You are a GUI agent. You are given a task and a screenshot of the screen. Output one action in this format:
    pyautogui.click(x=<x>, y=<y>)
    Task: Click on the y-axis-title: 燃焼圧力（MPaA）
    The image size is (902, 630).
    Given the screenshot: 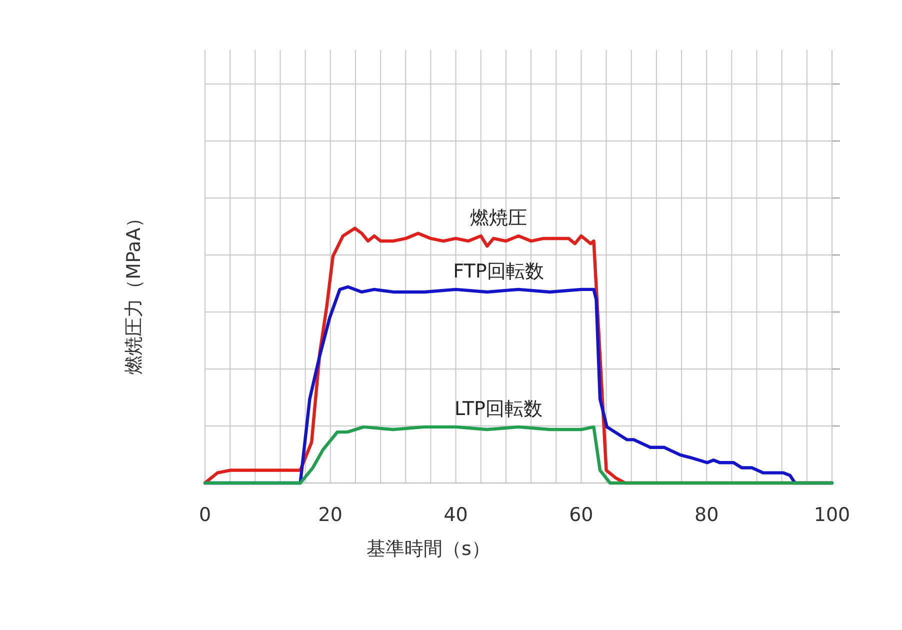 What is the action you would take?
    pyautogui.click(x=134, y=291)
    